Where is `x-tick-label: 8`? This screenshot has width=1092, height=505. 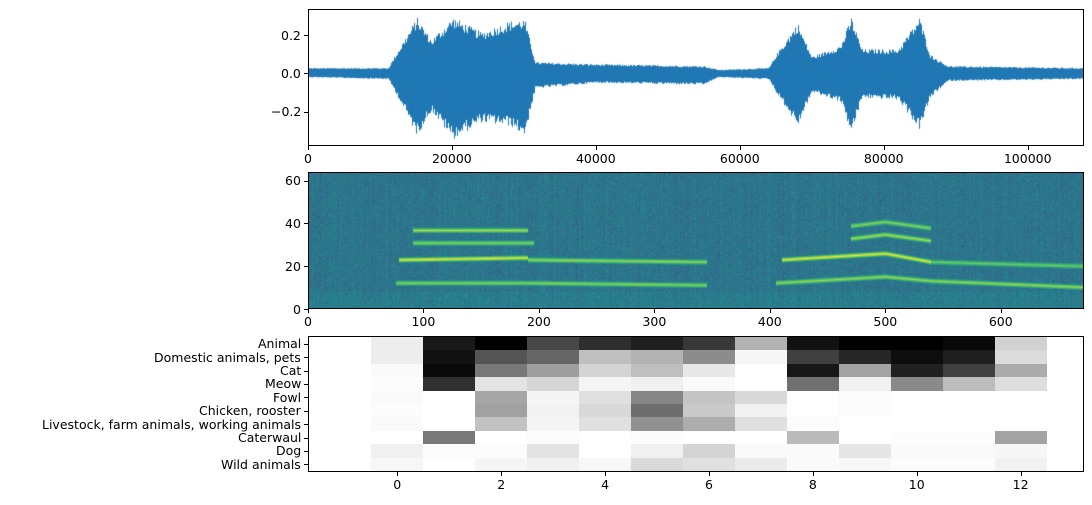 x-tick-label: 8 is located at coordinates (812, 484).